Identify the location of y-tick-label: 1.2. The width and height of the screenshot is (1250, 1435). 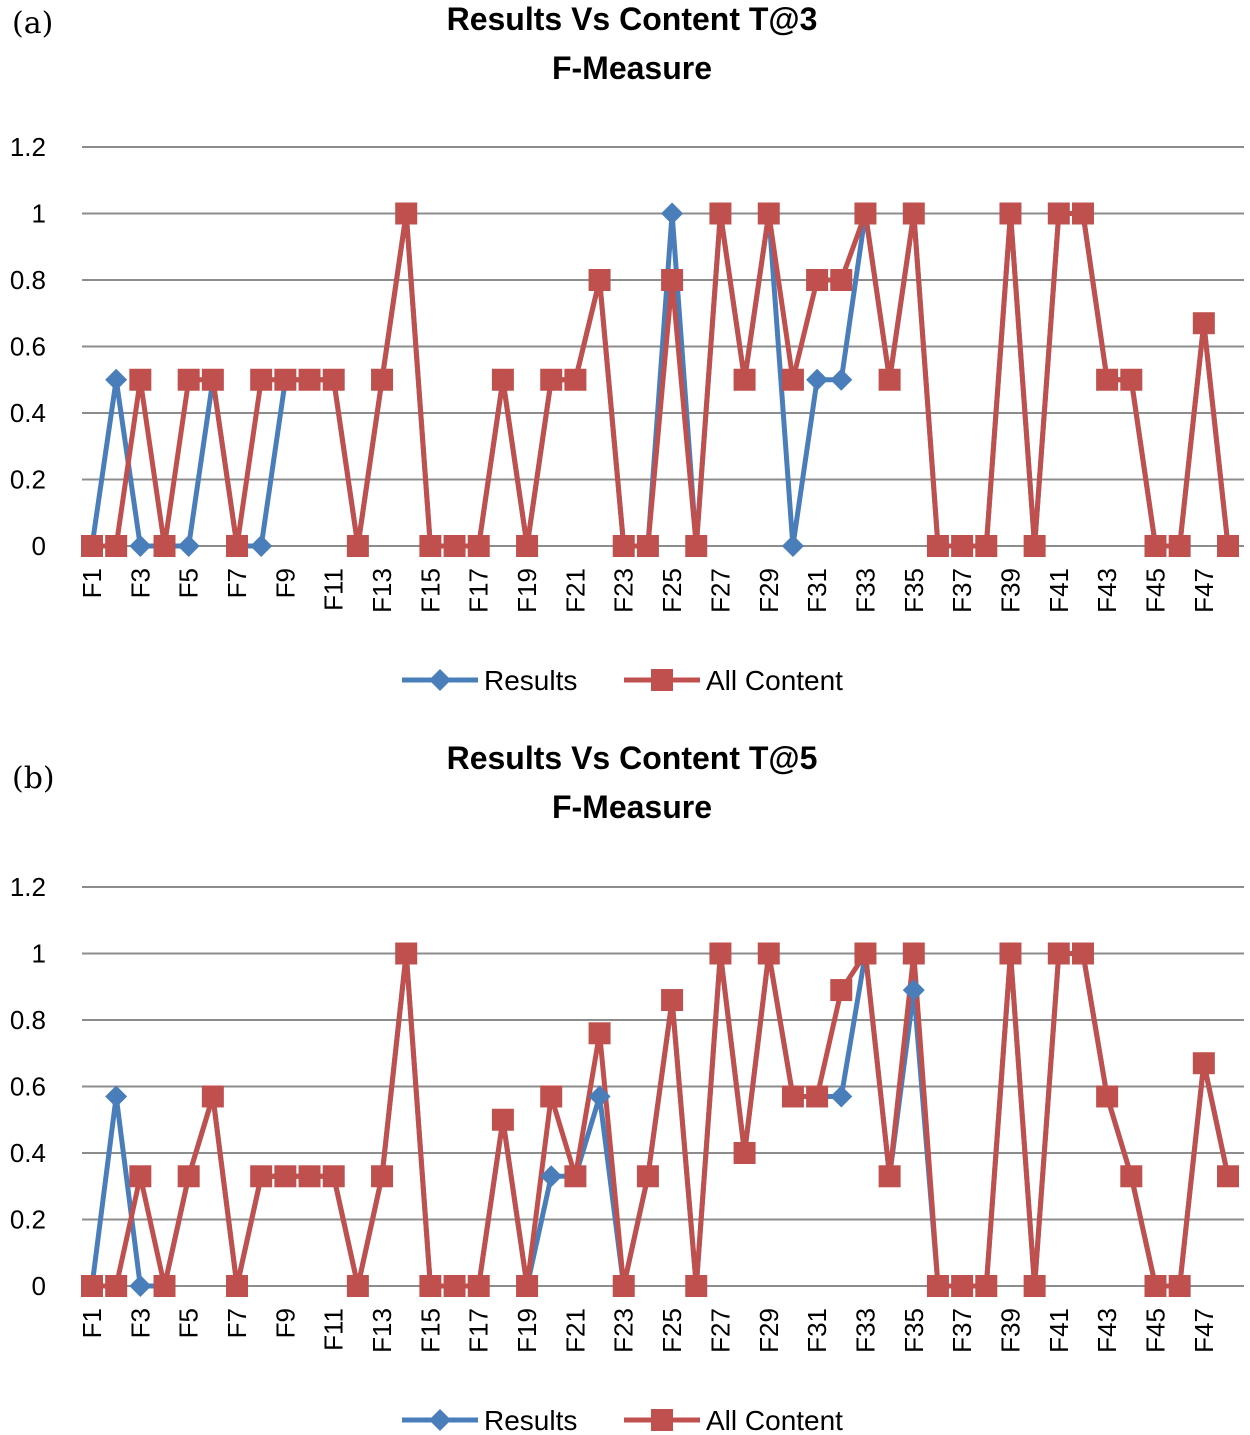
(28, 887).